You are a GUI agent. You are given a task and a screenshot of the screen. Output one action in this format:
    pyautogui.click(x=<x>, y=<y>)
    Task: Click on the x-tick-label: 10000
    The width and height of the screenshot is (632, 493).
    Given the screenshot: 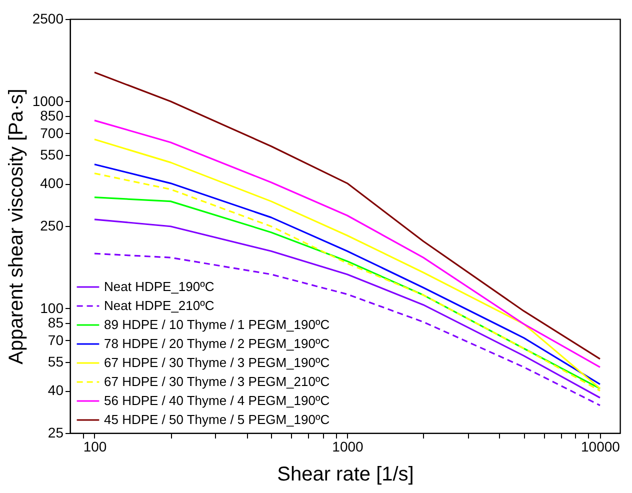 What is the action you would take?
    pyautogui.click(x=600, y=446)
    